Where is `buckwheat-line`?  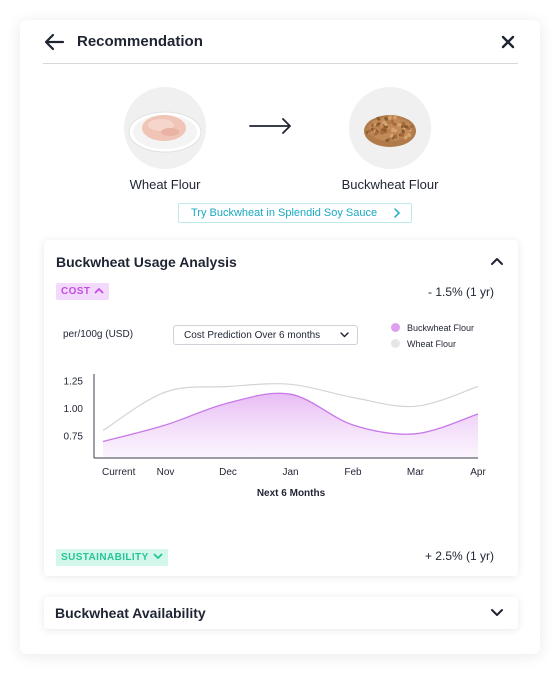 buckwheat-line is located at coordinates (290, 417).